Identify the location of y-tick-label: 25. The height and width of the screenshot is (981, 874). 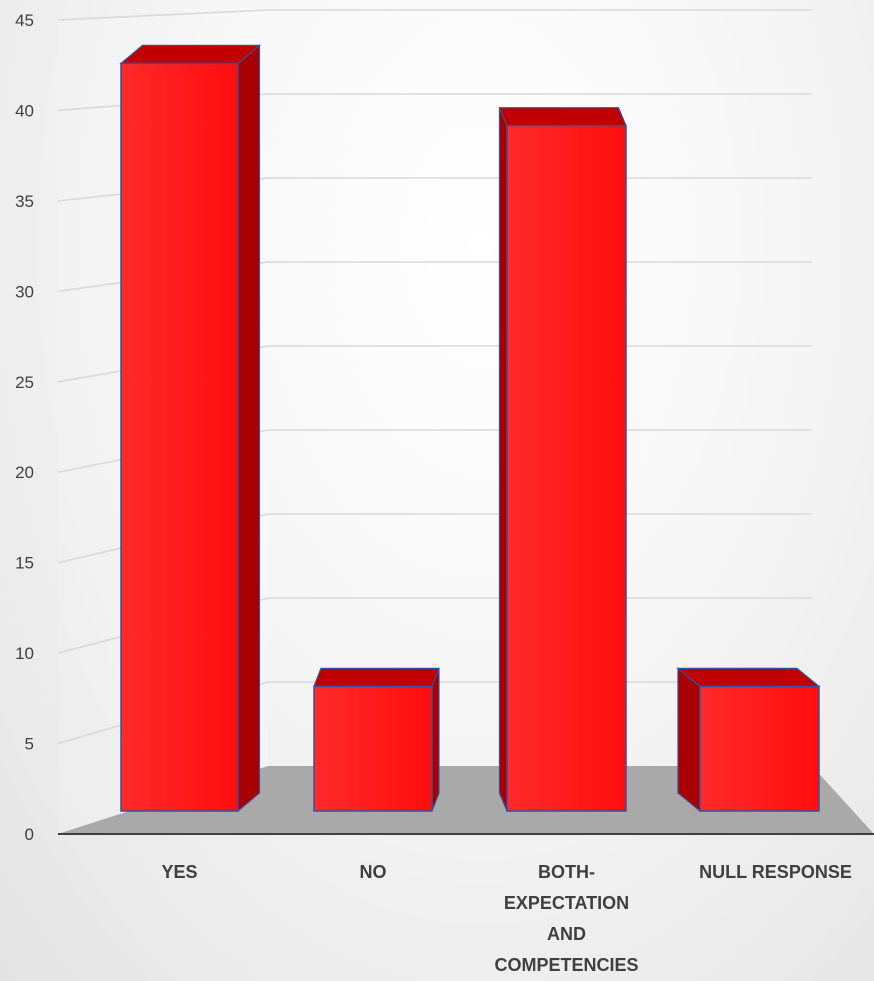
(24, 382).